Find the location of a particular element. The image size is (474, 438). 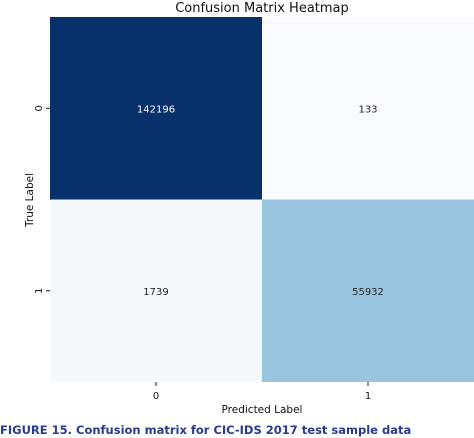

x-tick-label-0: 0 is located at coordinates (156, 396).